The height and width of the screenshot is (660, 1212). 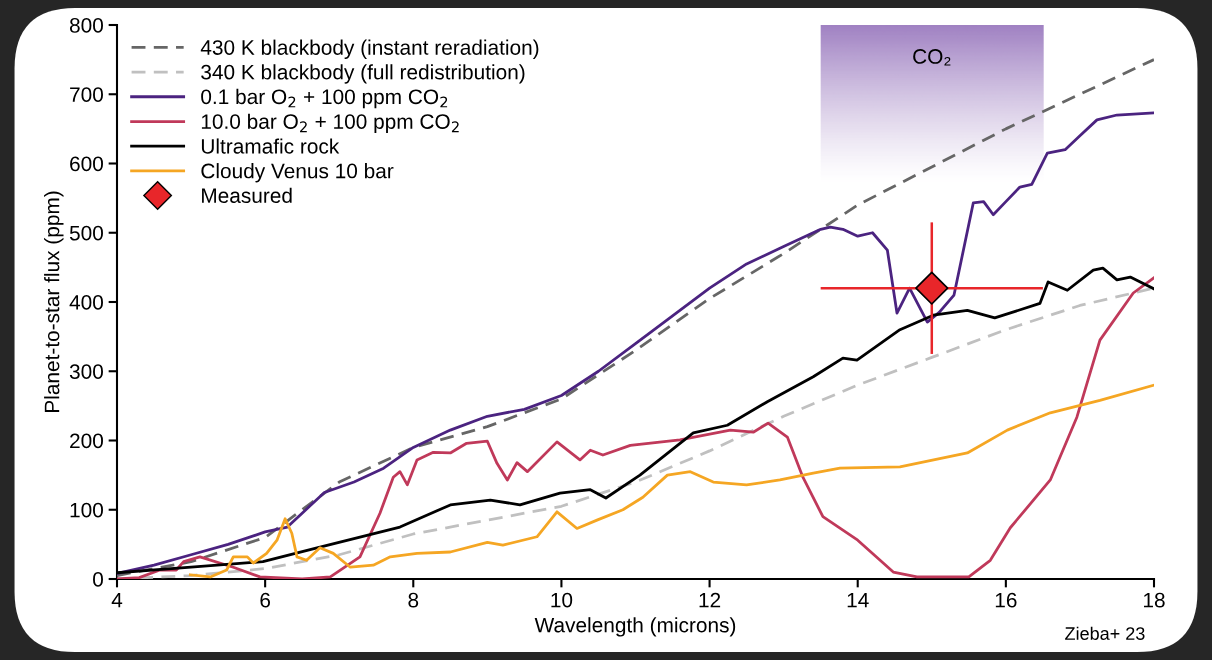 I want to click on y-tick-label: 0, so click(x=98, y=579).